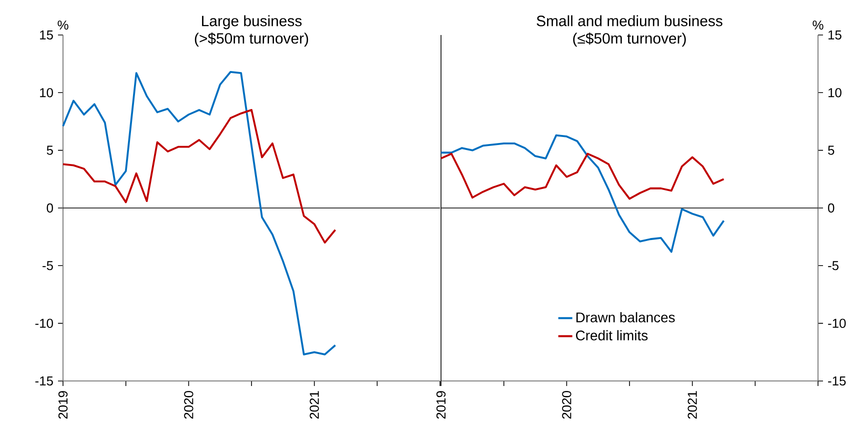 Image resolution: width=868 pixels, height=442 pixels. Describe the element at coordinates (46, 35) in the screenshot. I see `y-tick-label: 15` at that location.